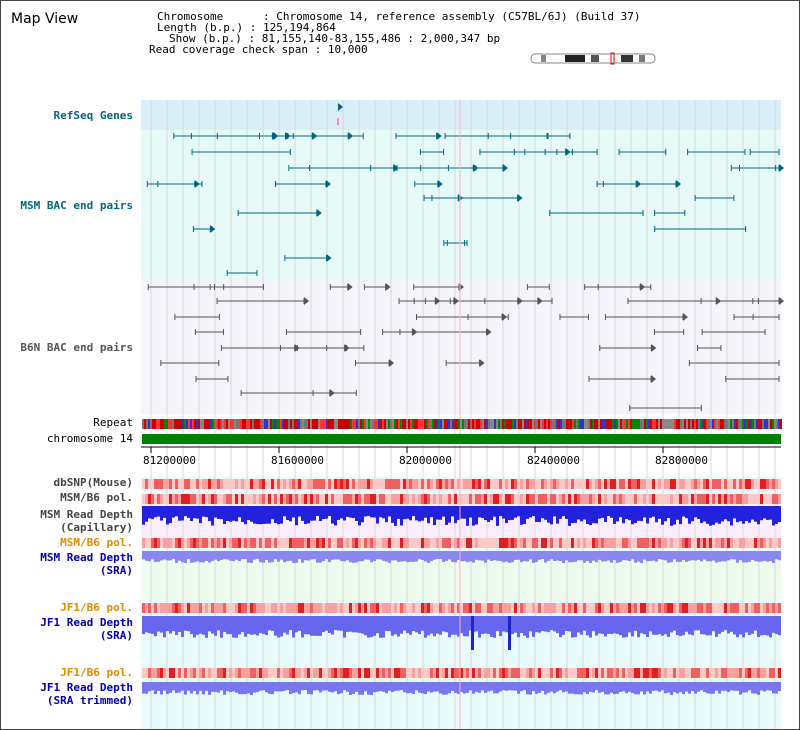 Image resolution: width=800 pixels, height=730 pixels. I want to click on b6n-bac-pair-arrow, so click(332, 393).